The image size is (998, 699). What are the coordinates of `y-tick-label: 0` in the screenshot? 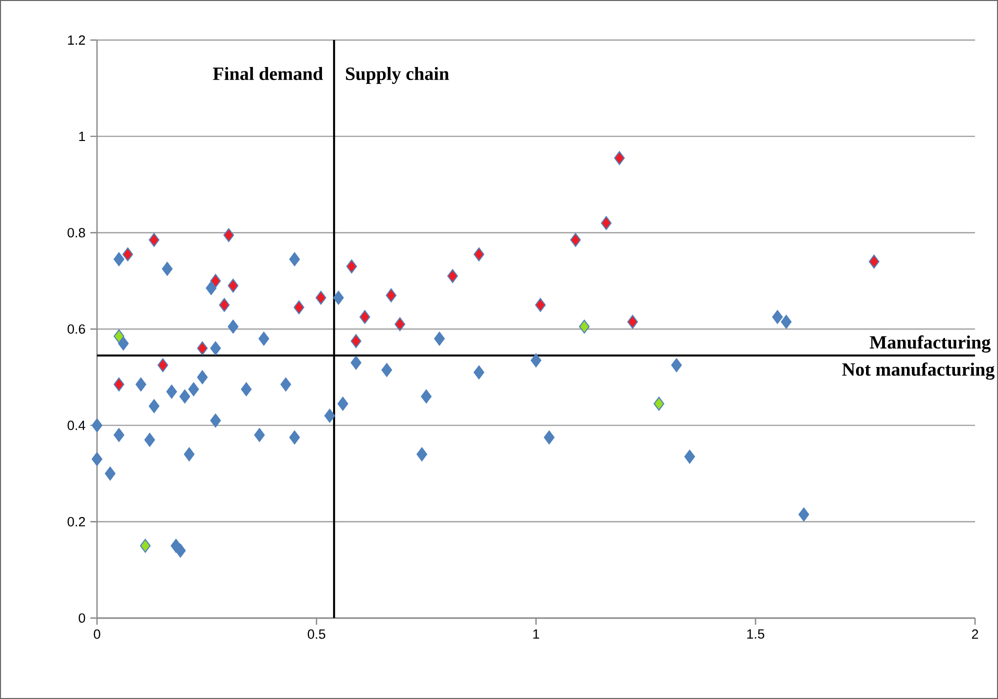 It's located at (82, 618).